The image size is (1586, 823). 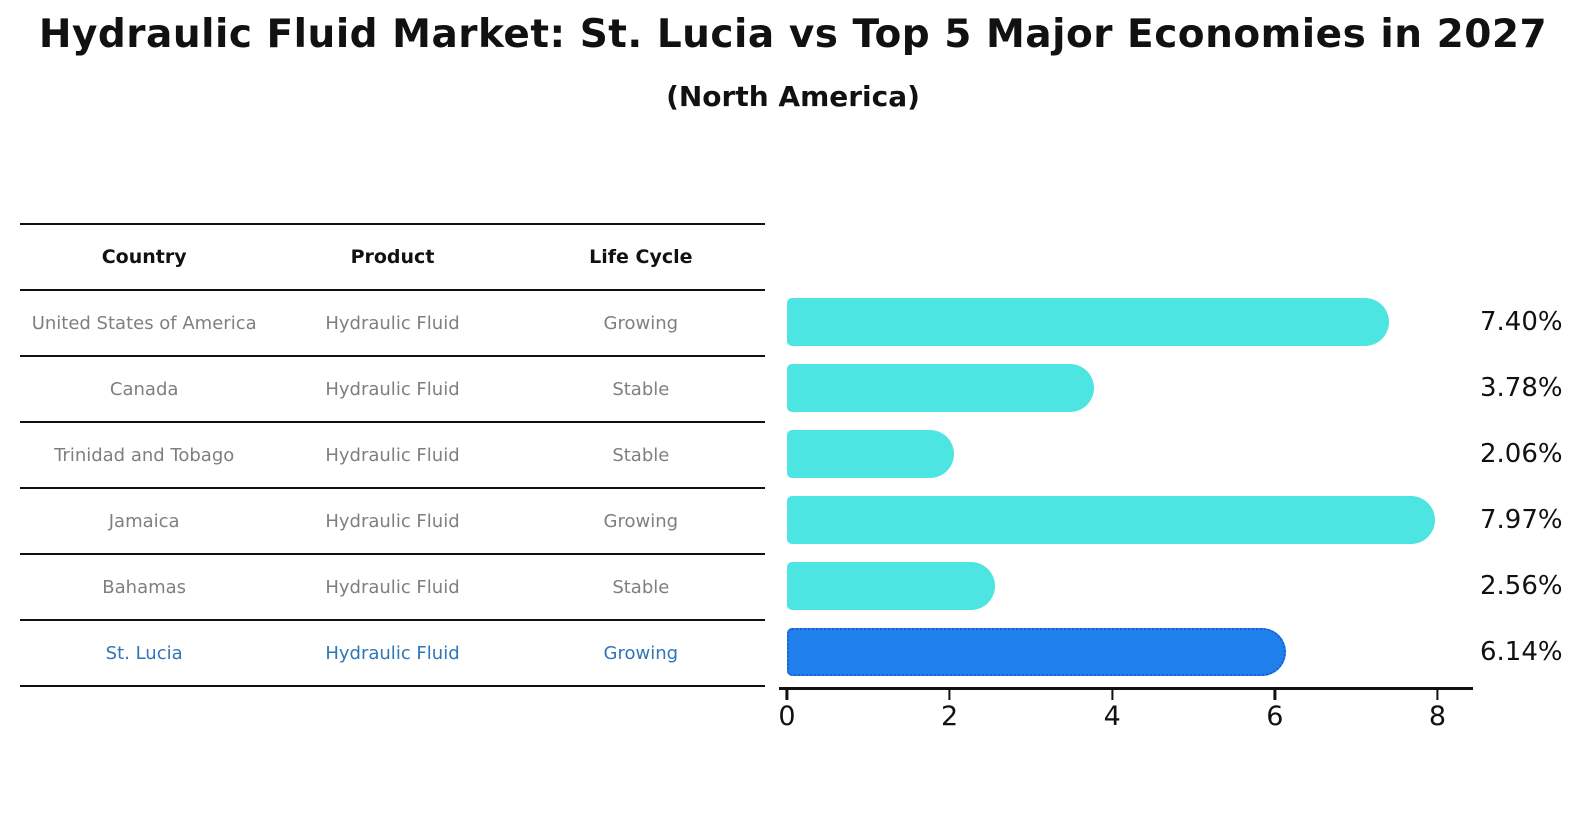 I want to click on bar-value-label: 7.40%, so click(x=1521, y=322).